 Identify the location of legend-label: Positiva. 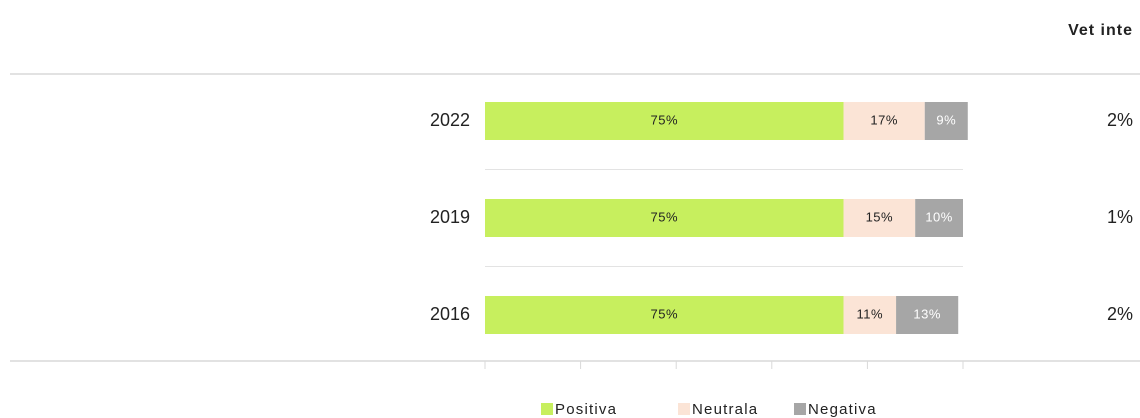
(586, 409).